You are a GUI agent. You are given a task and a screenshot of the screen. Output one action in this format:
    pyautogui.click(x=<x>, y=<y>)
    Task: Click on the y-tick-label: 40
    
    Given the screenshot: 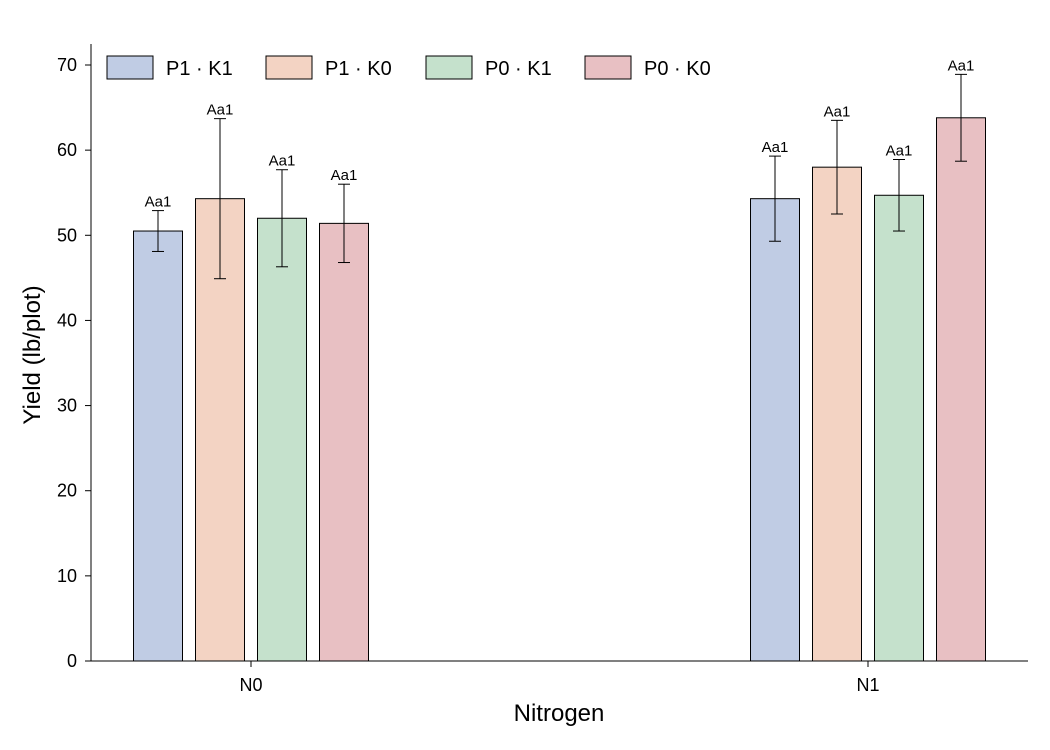 What is the action you would take?
    pyautogui.click(x=67, y=320)
    